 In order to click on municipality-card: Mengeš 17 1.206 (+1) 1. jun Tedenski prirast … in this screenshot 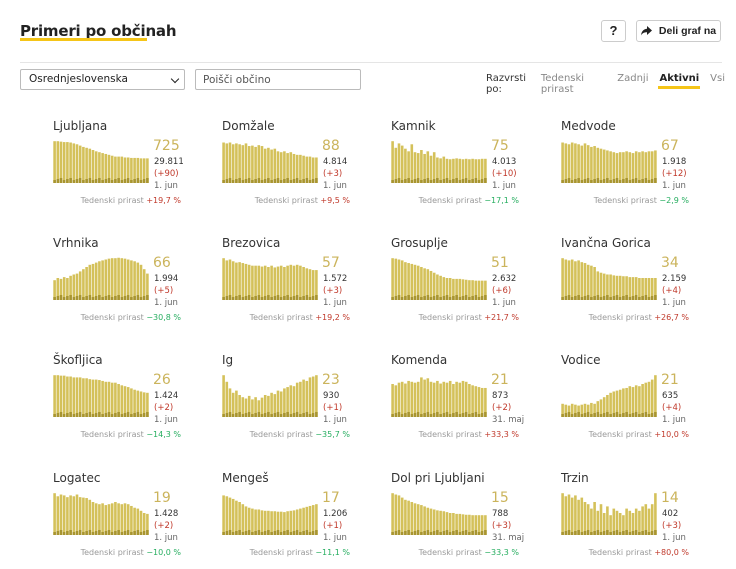, I will do `click(292, 520)`.